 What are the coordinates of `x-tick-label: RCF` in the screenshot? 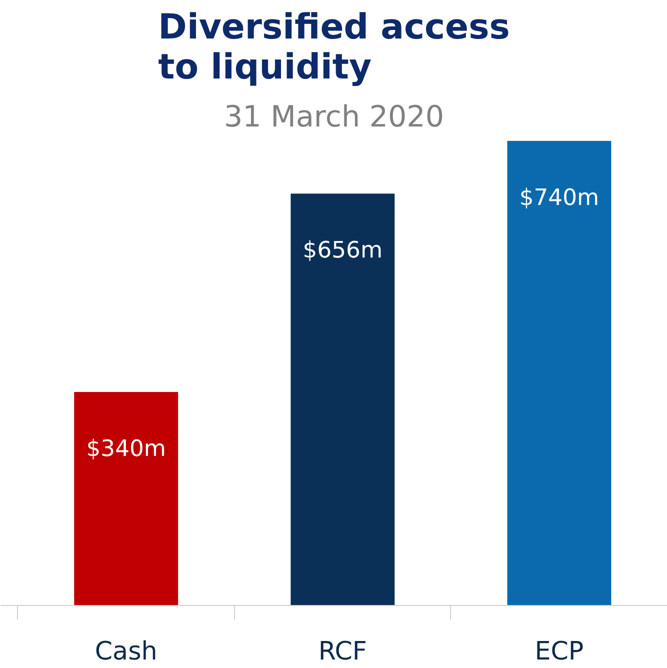 It's located at (342, 651).